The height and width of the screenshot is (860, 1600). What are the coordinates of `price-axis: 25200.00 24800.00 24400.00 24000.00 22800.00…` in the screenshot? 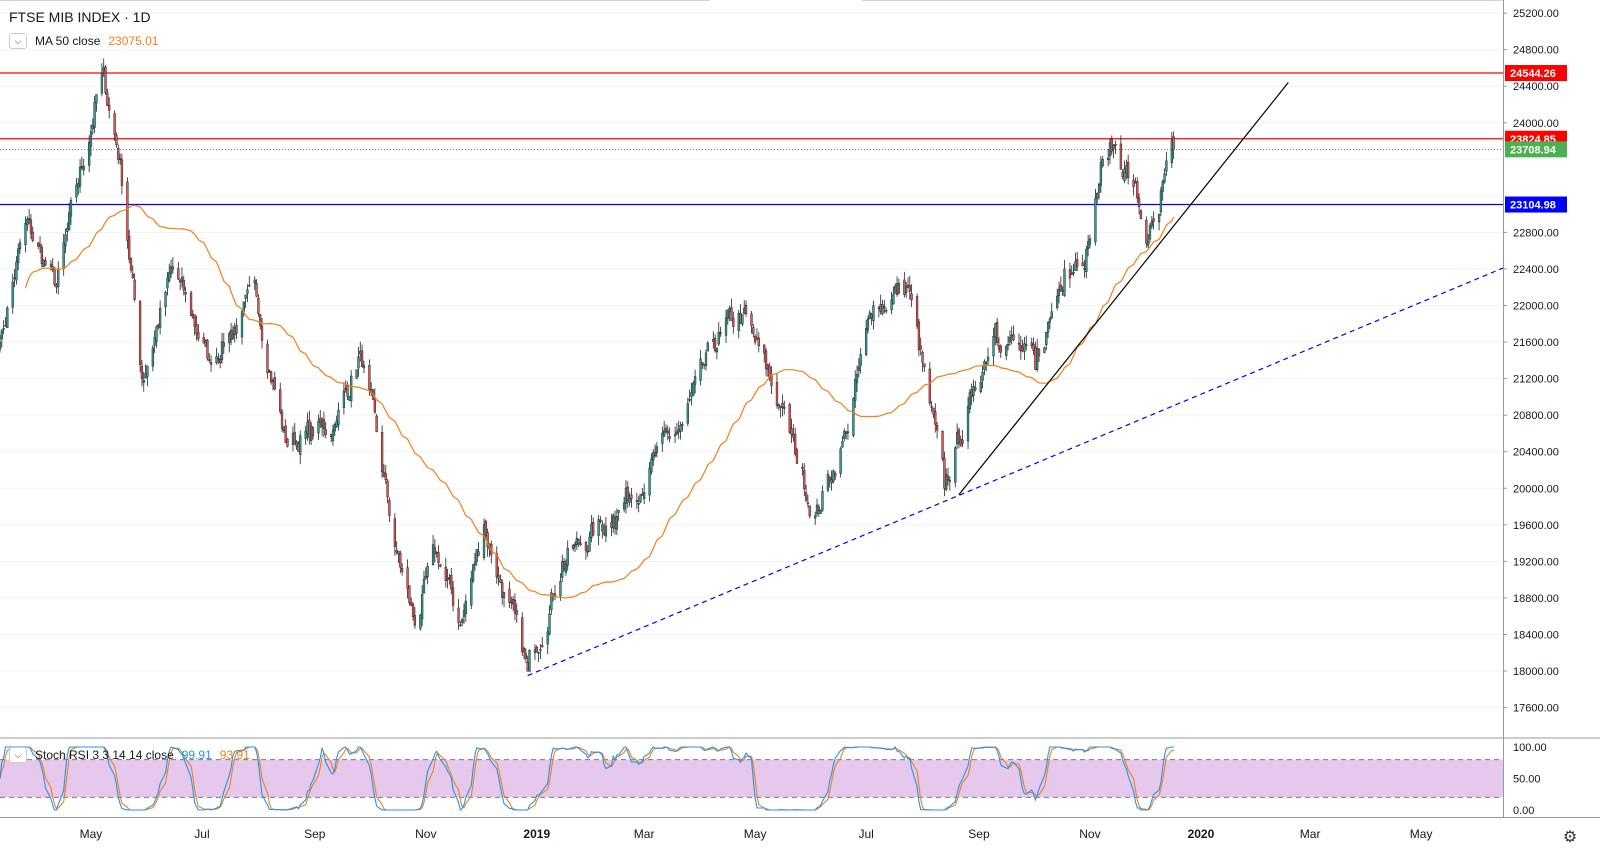 It's located at (1535, 408).